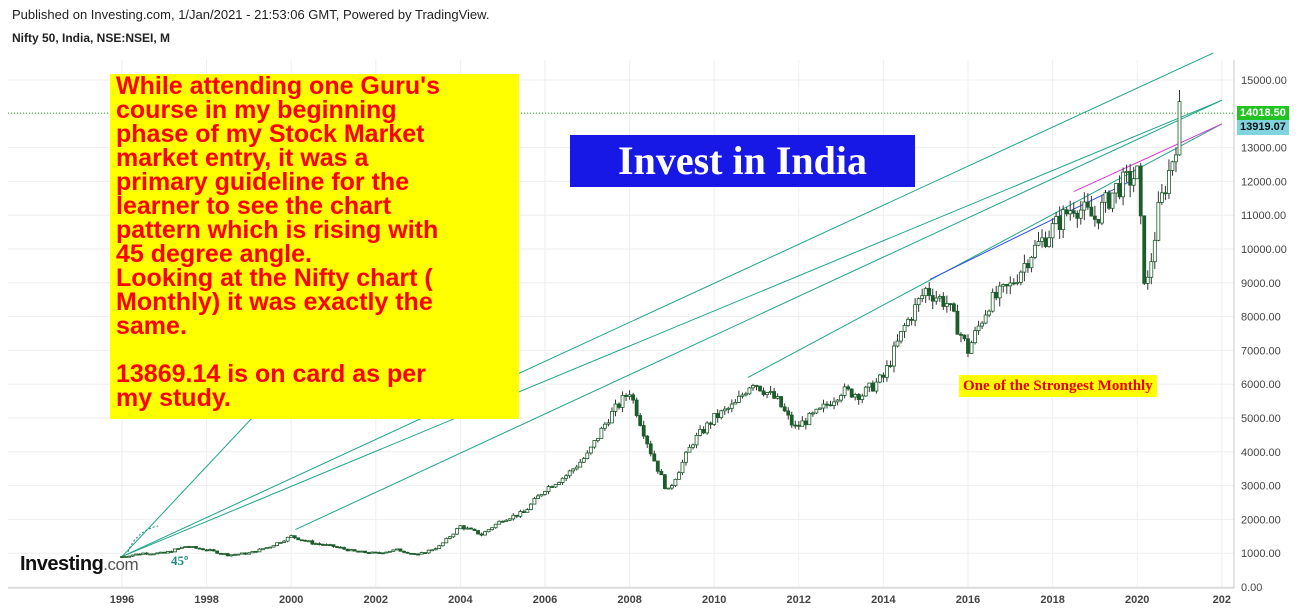  Describe the element at coordinates (1261, 487) in the screenshot. I see `y-tick-label: 3000.00` at that location.